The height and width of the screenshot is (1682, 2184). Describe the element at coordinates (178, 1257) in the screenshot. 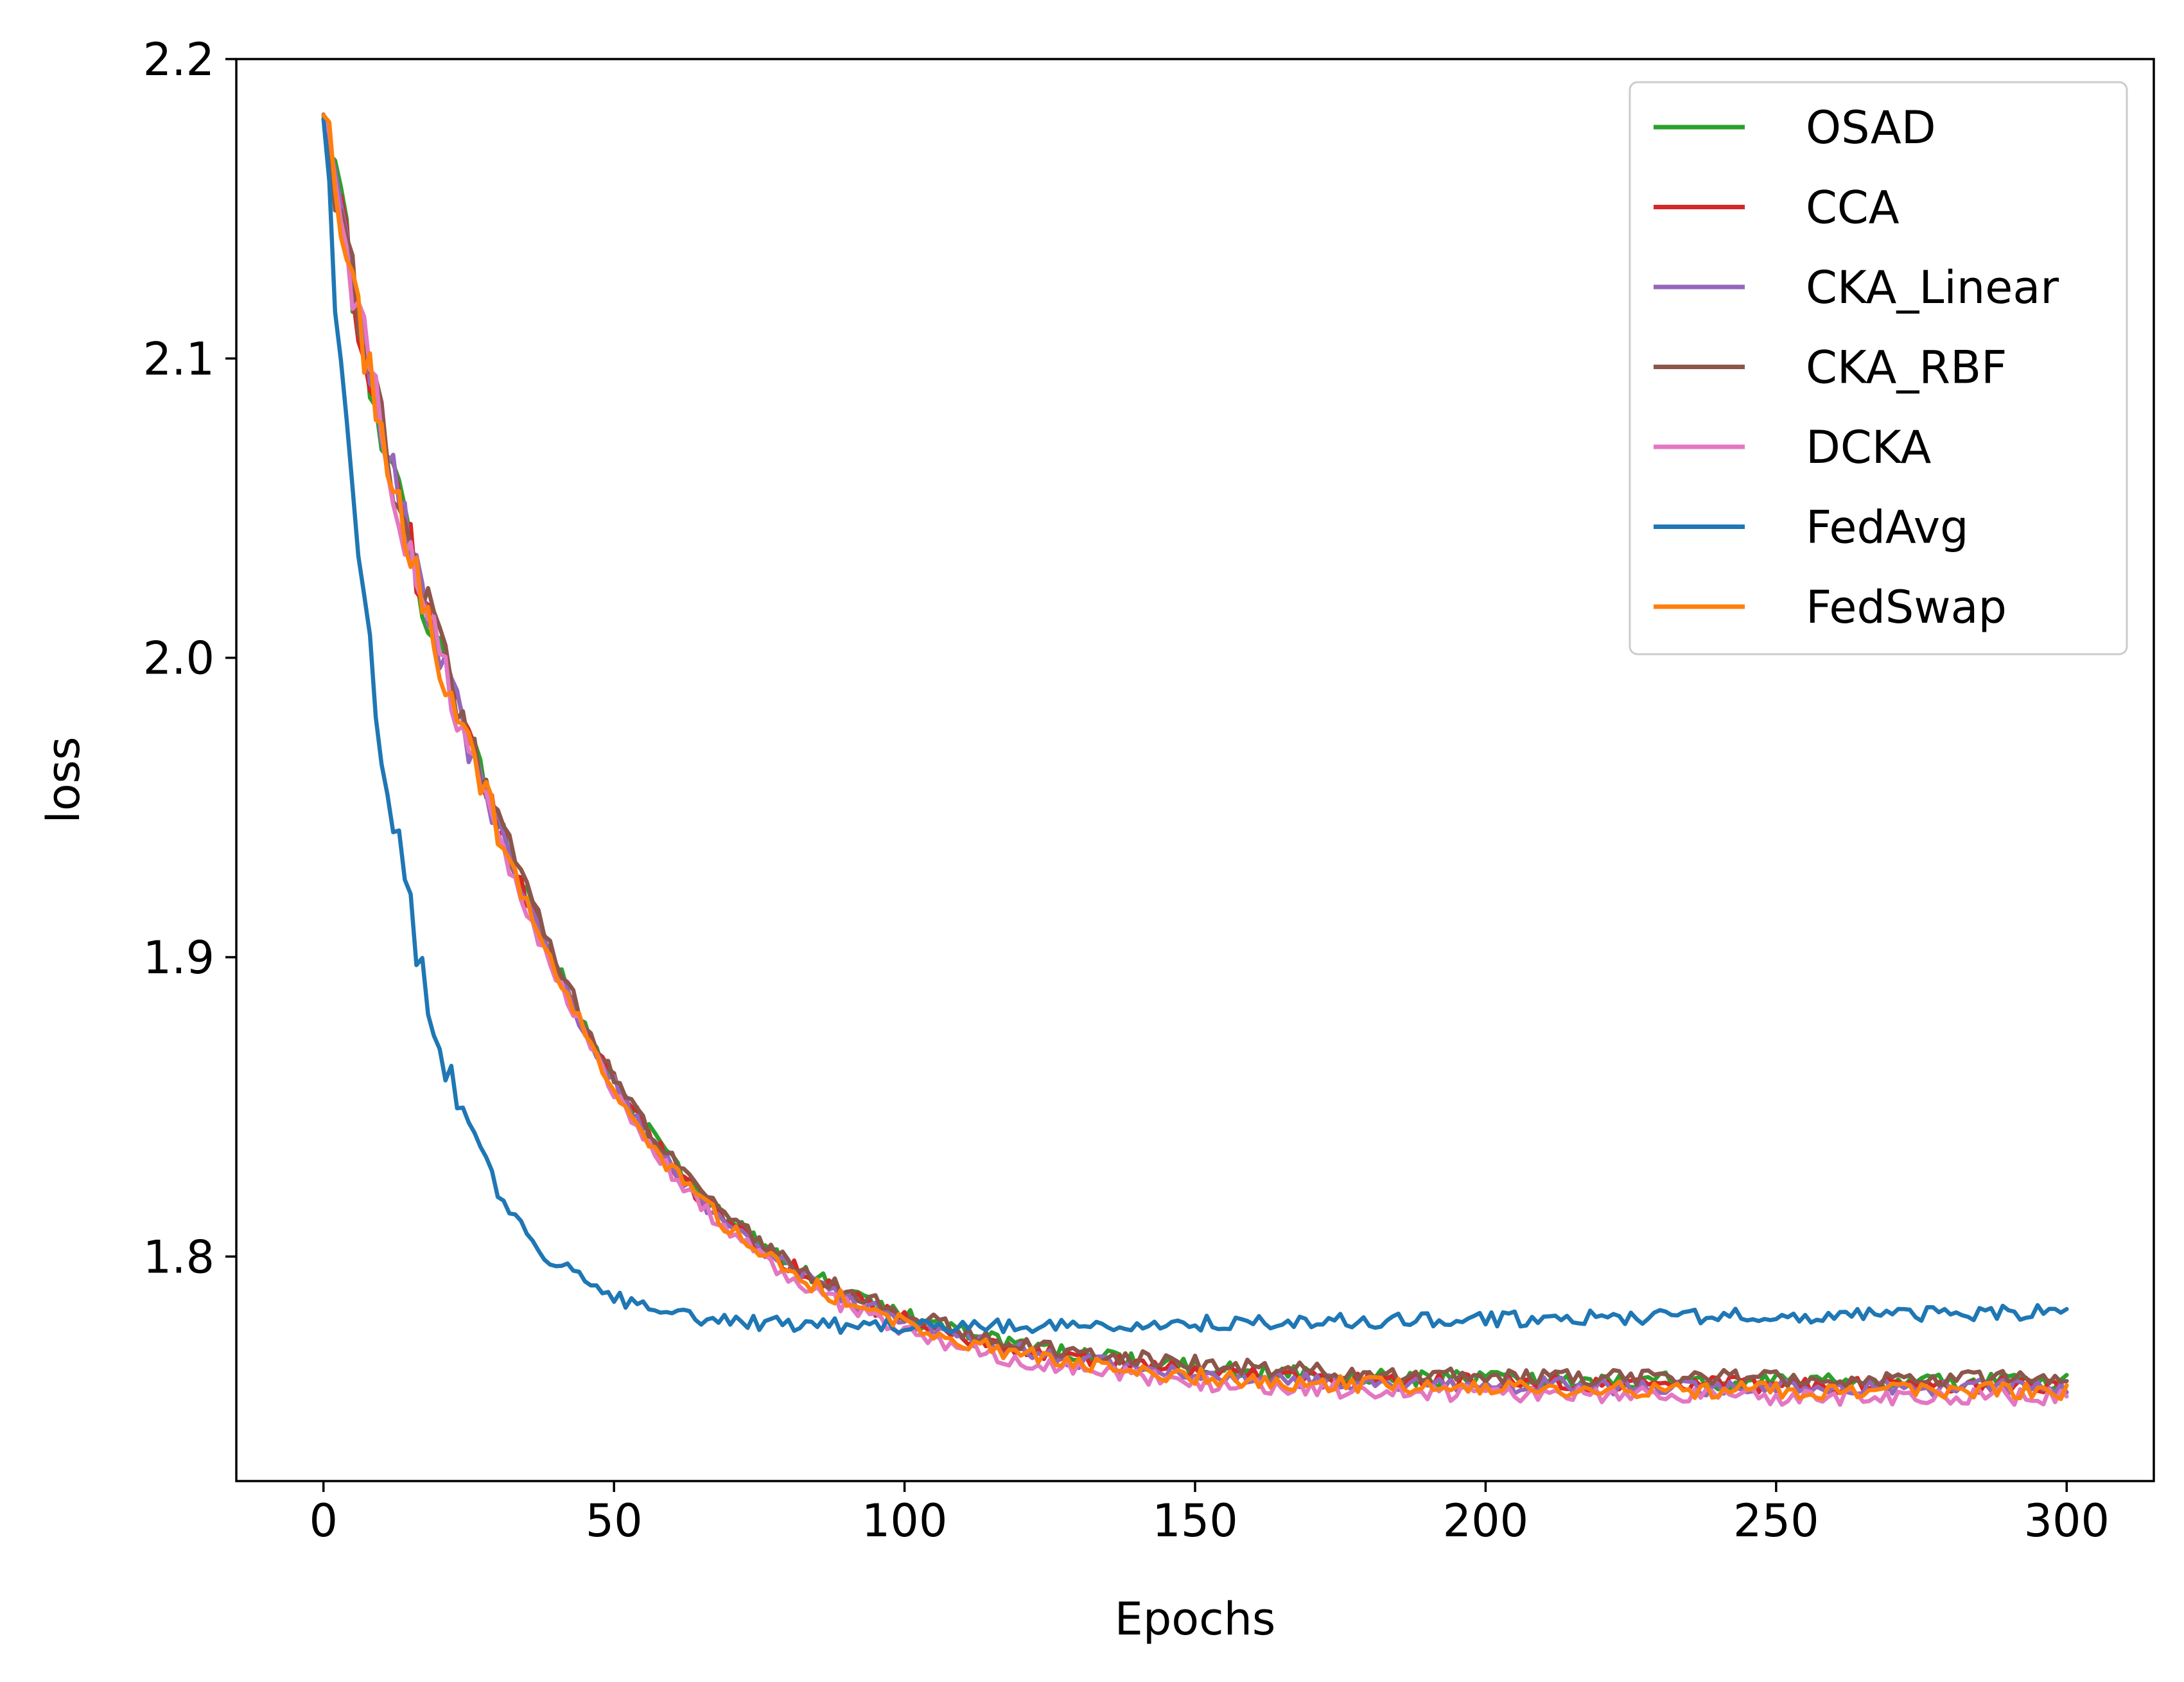

I see `y-tick-label: 1.8` at that location.